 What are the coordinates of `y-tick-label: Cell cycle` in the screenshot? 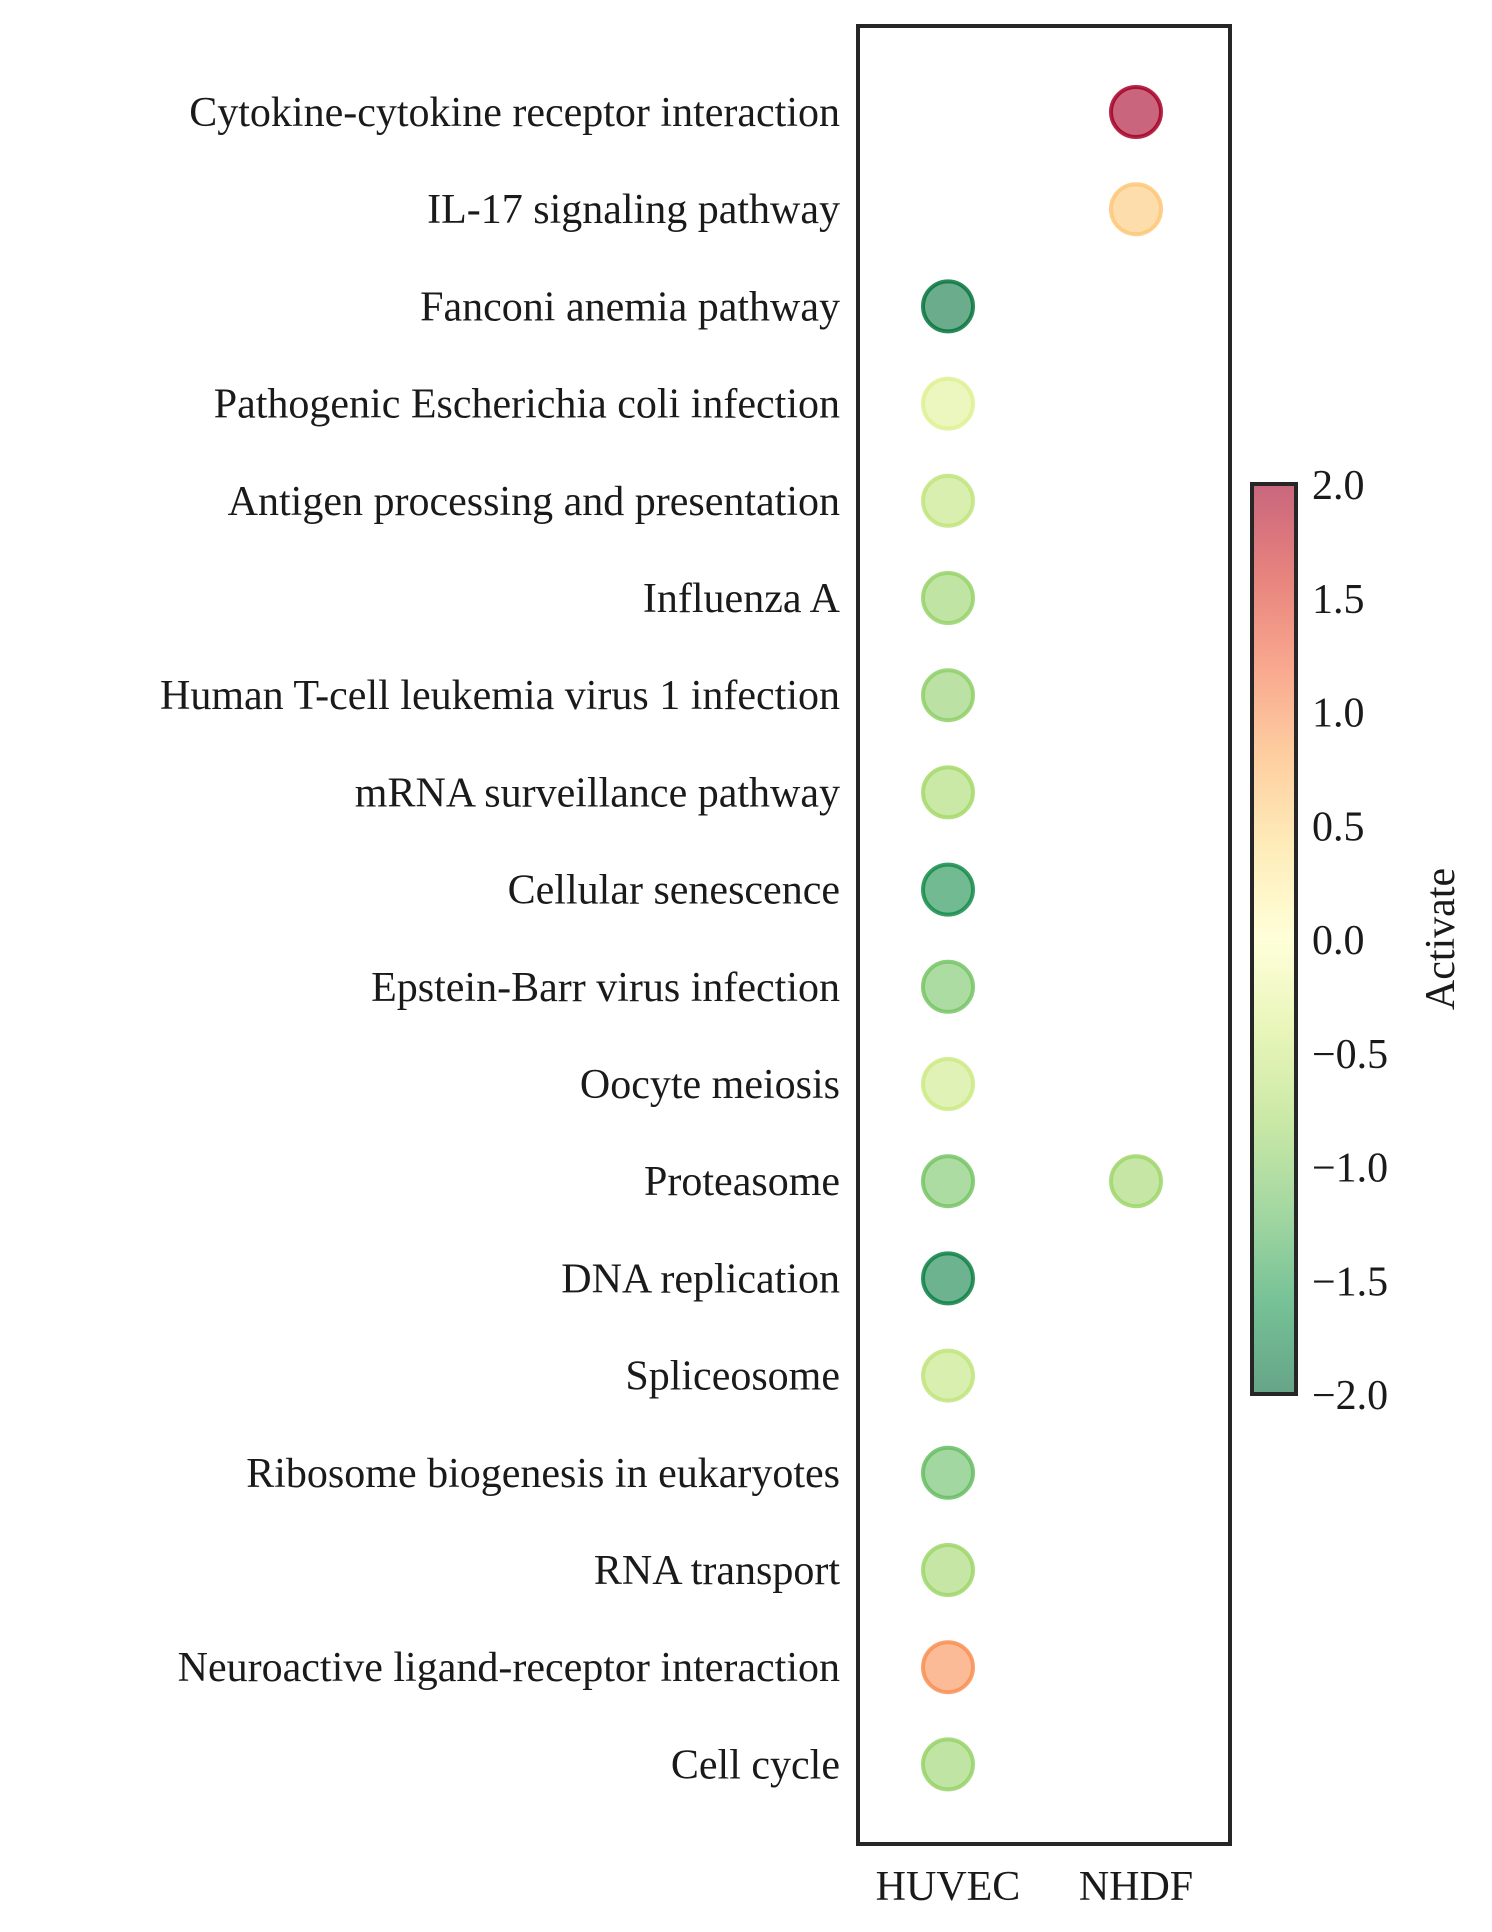 It's located at (755, 1765).